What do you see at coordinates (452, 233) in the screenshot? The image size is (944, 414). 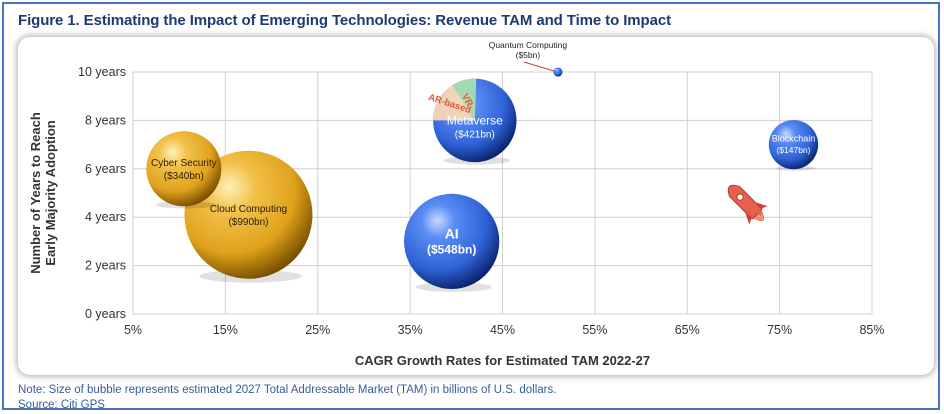 I see `ai-name-label: AI` at bounding box center [452, 233].